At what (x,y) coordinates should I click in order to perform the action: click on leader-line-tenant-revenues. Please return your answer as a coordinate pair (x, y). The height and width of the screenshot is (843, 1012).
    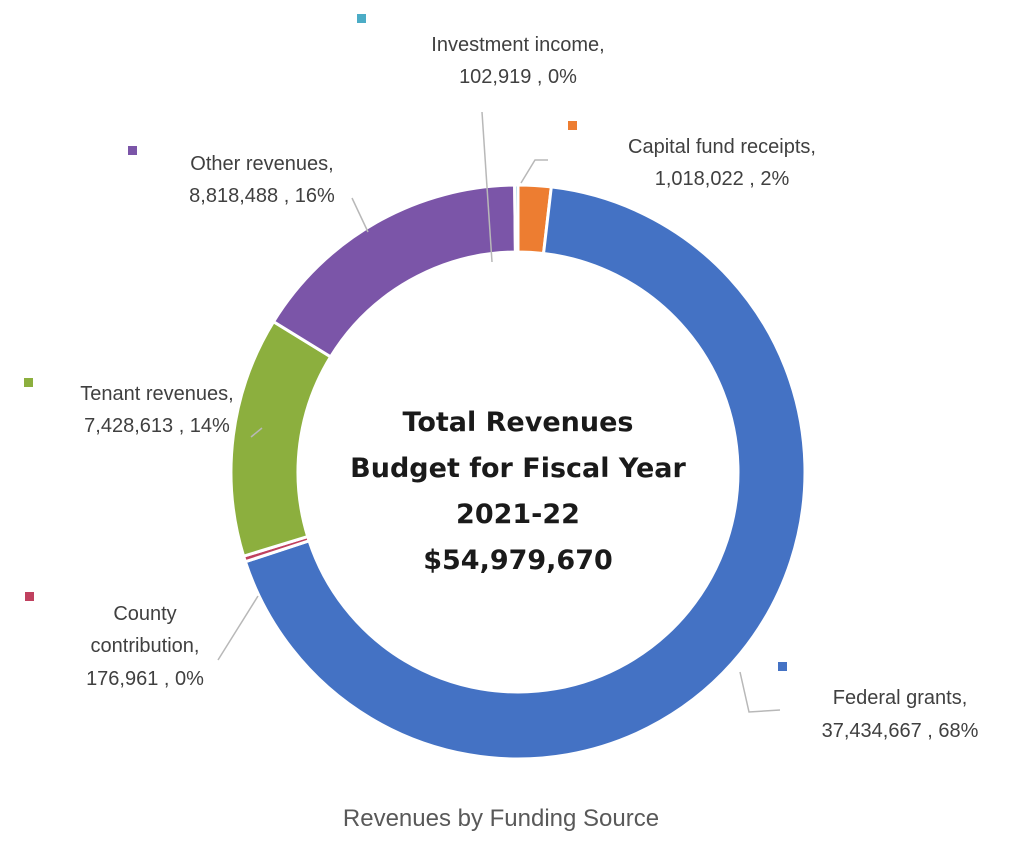
    Looking at the image, I should click on (256, 432).